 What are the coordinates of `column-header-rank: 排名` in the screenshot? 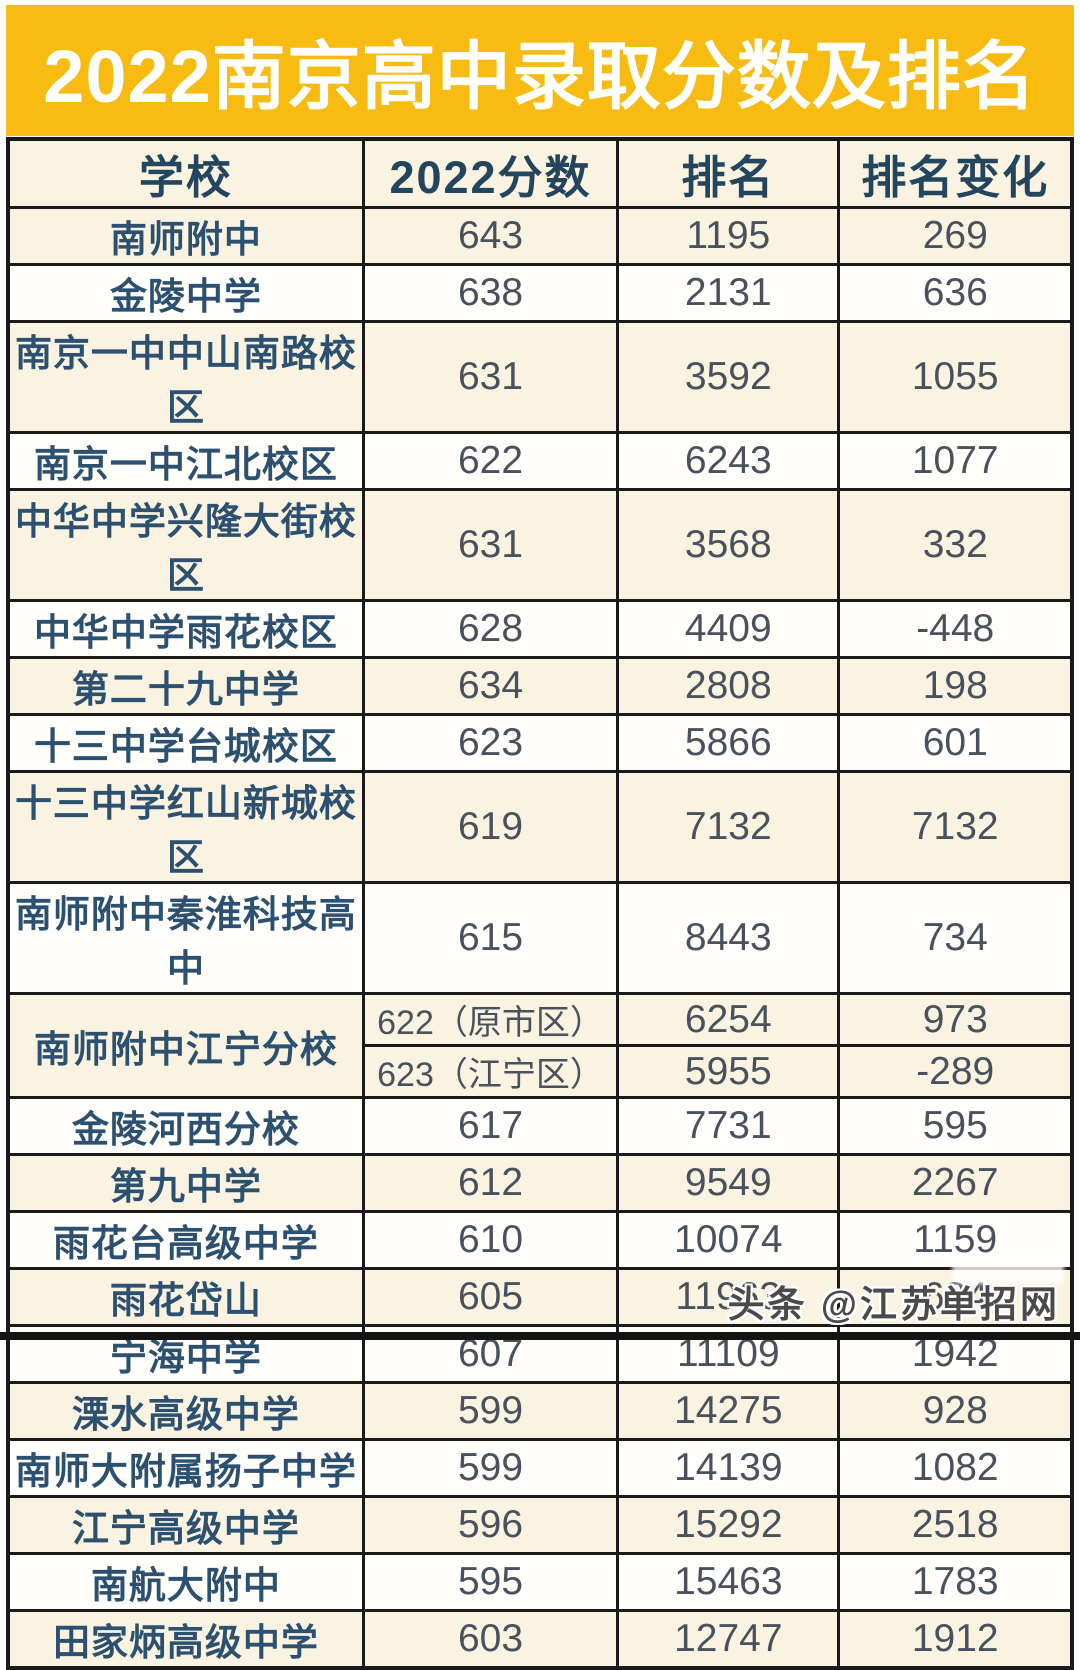 It's located at (728, 173).